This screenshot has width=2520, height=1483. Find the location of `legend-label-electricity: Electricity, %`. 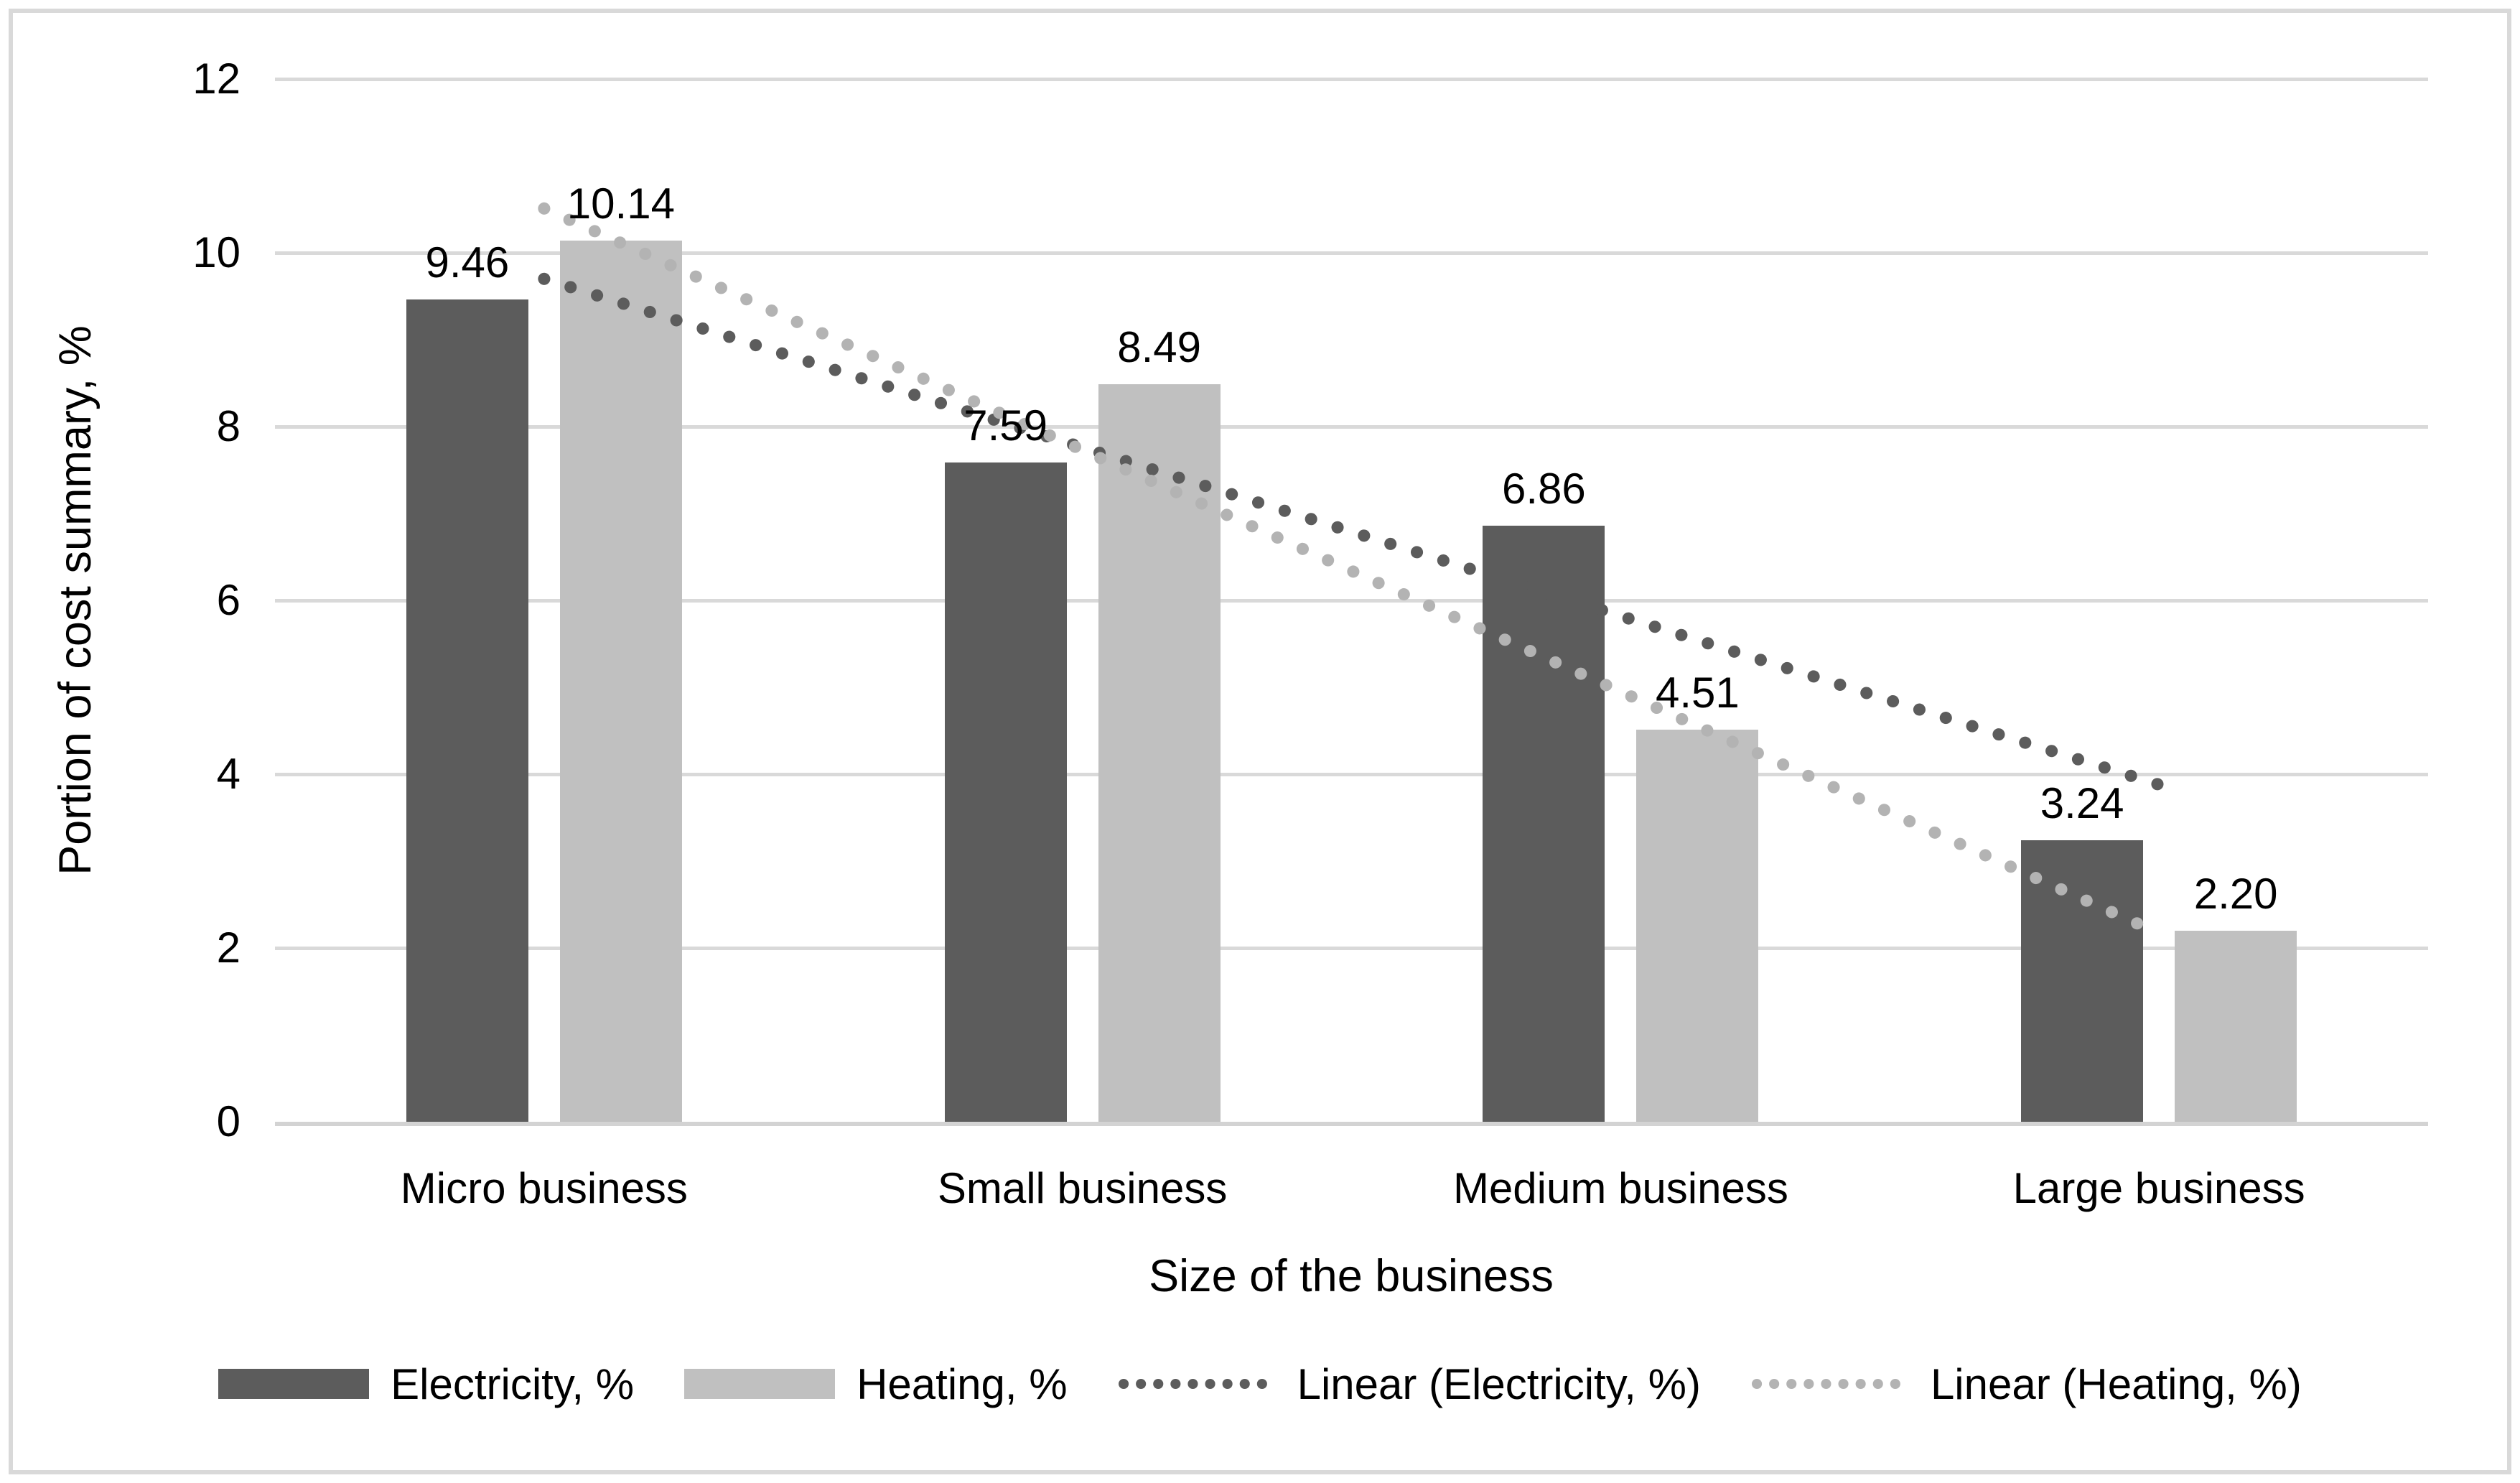

legend-label-electricity: Electricity, % is located at coordinates (513, 1383).